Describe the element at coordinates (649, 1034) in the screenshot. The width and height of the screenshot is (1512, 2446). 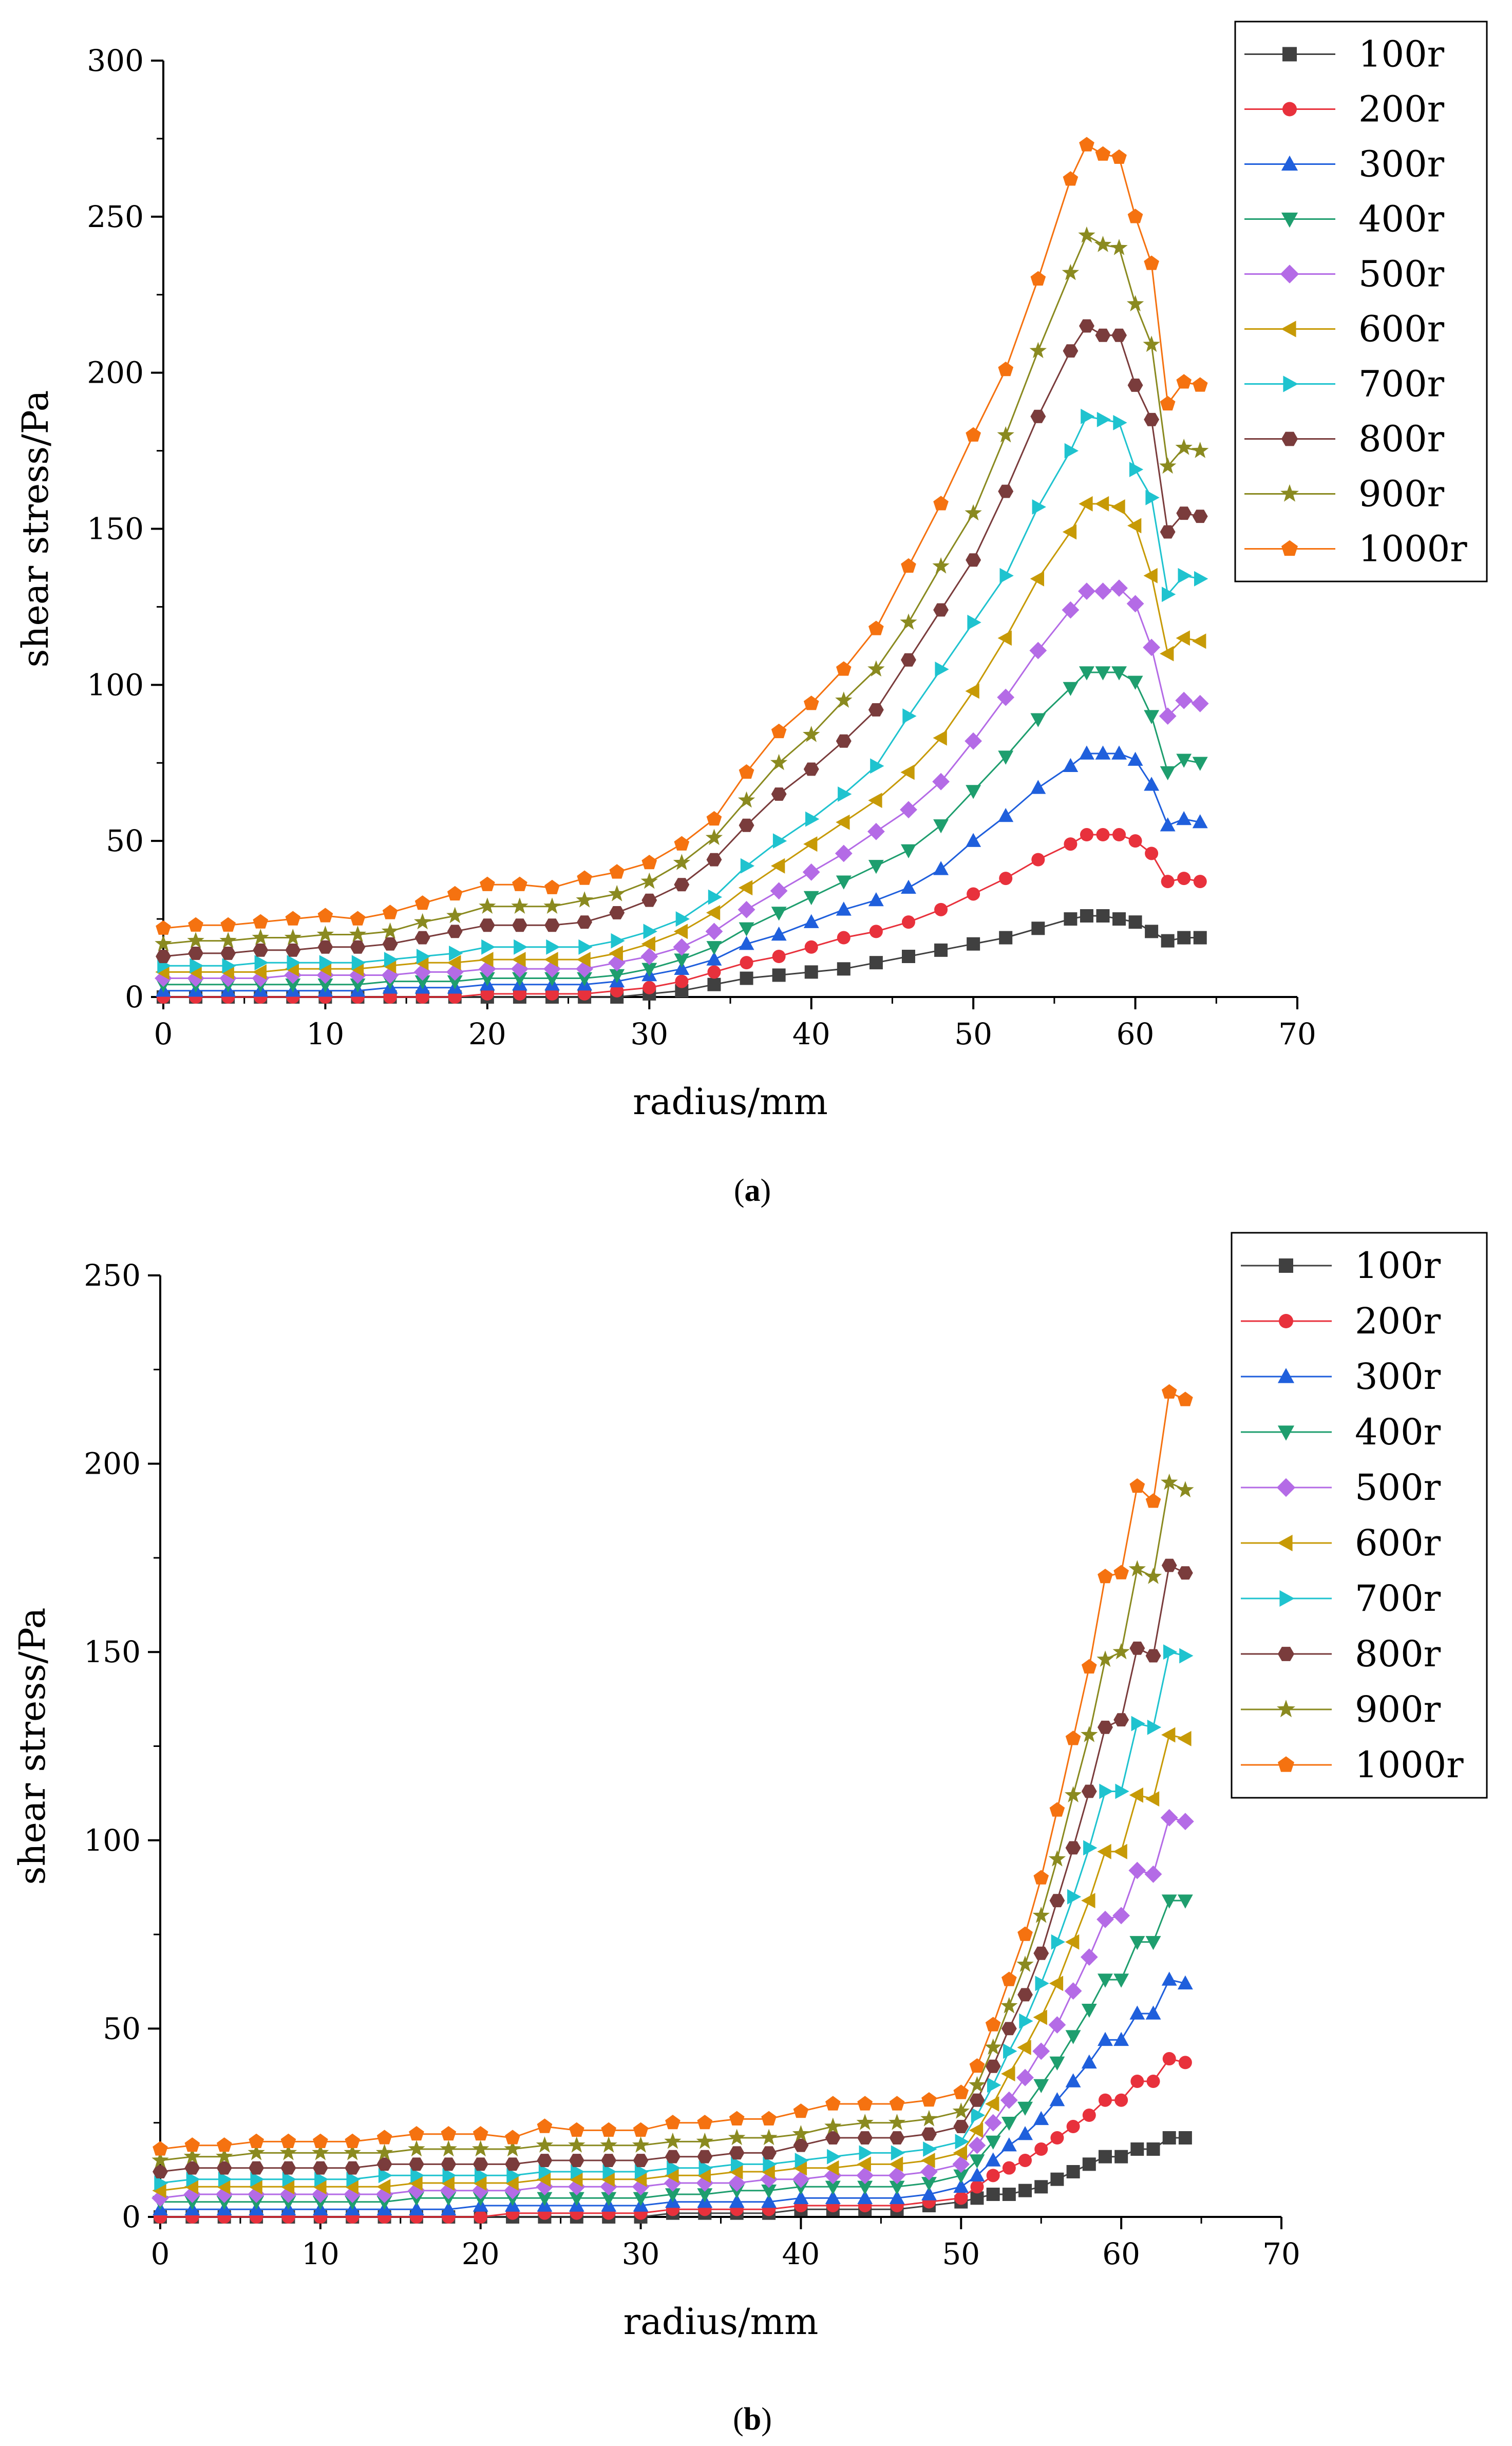
I see `x-tick-label: 30` at that location.